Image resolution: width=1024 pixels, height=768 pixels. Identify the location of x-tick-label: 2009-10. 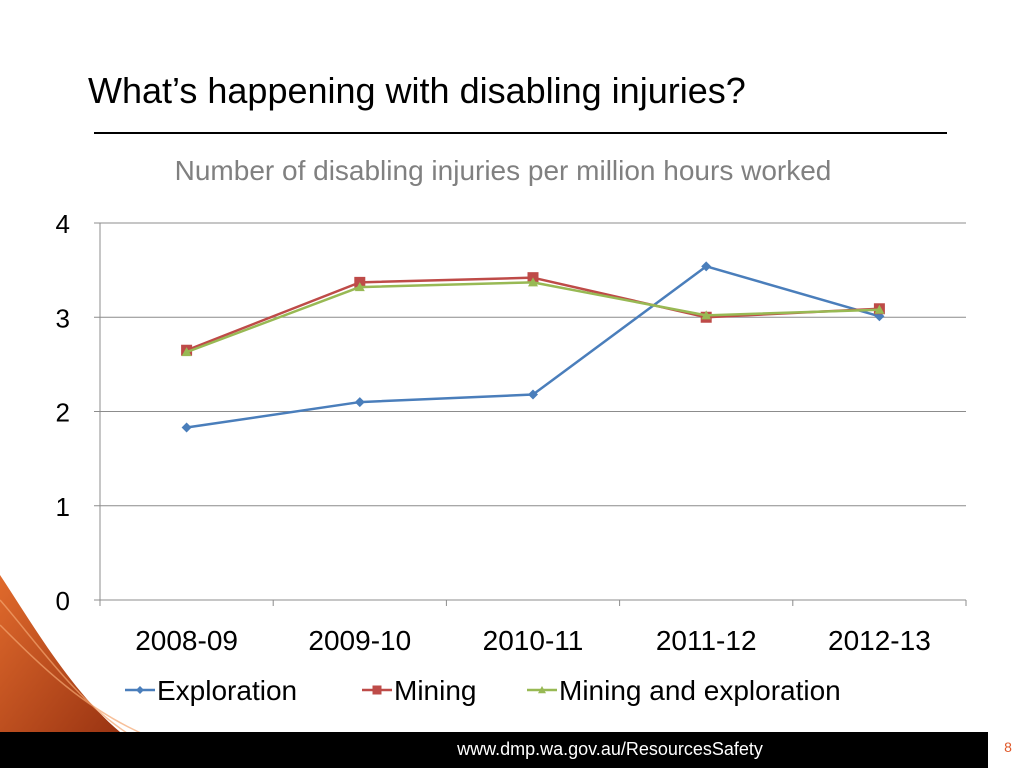
(359, 640).